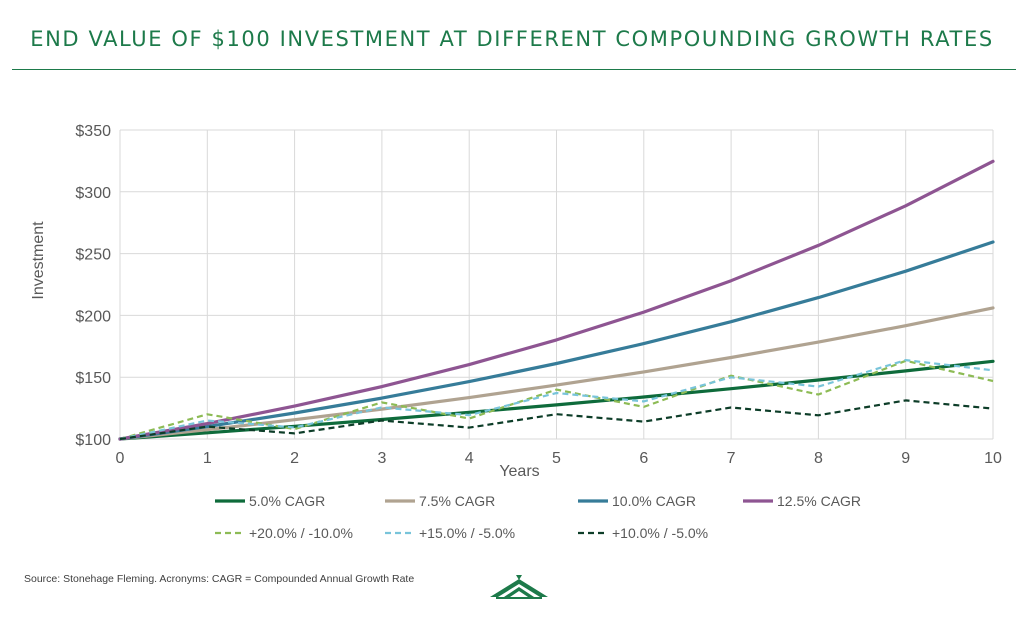 This screenshot has height=621, width=1024. I want to click on x-tick-label: 3, so click(381, 458).